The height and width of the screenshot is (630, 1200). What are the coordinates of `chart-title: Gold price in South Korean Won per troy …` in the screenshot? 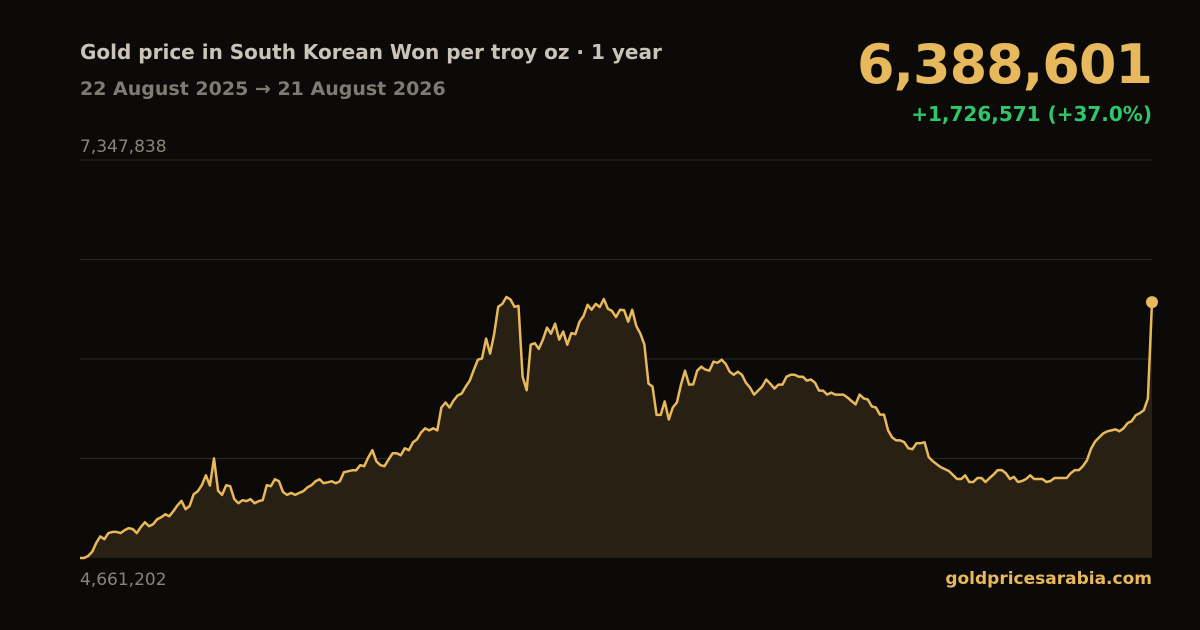 It's located at (371, 52).